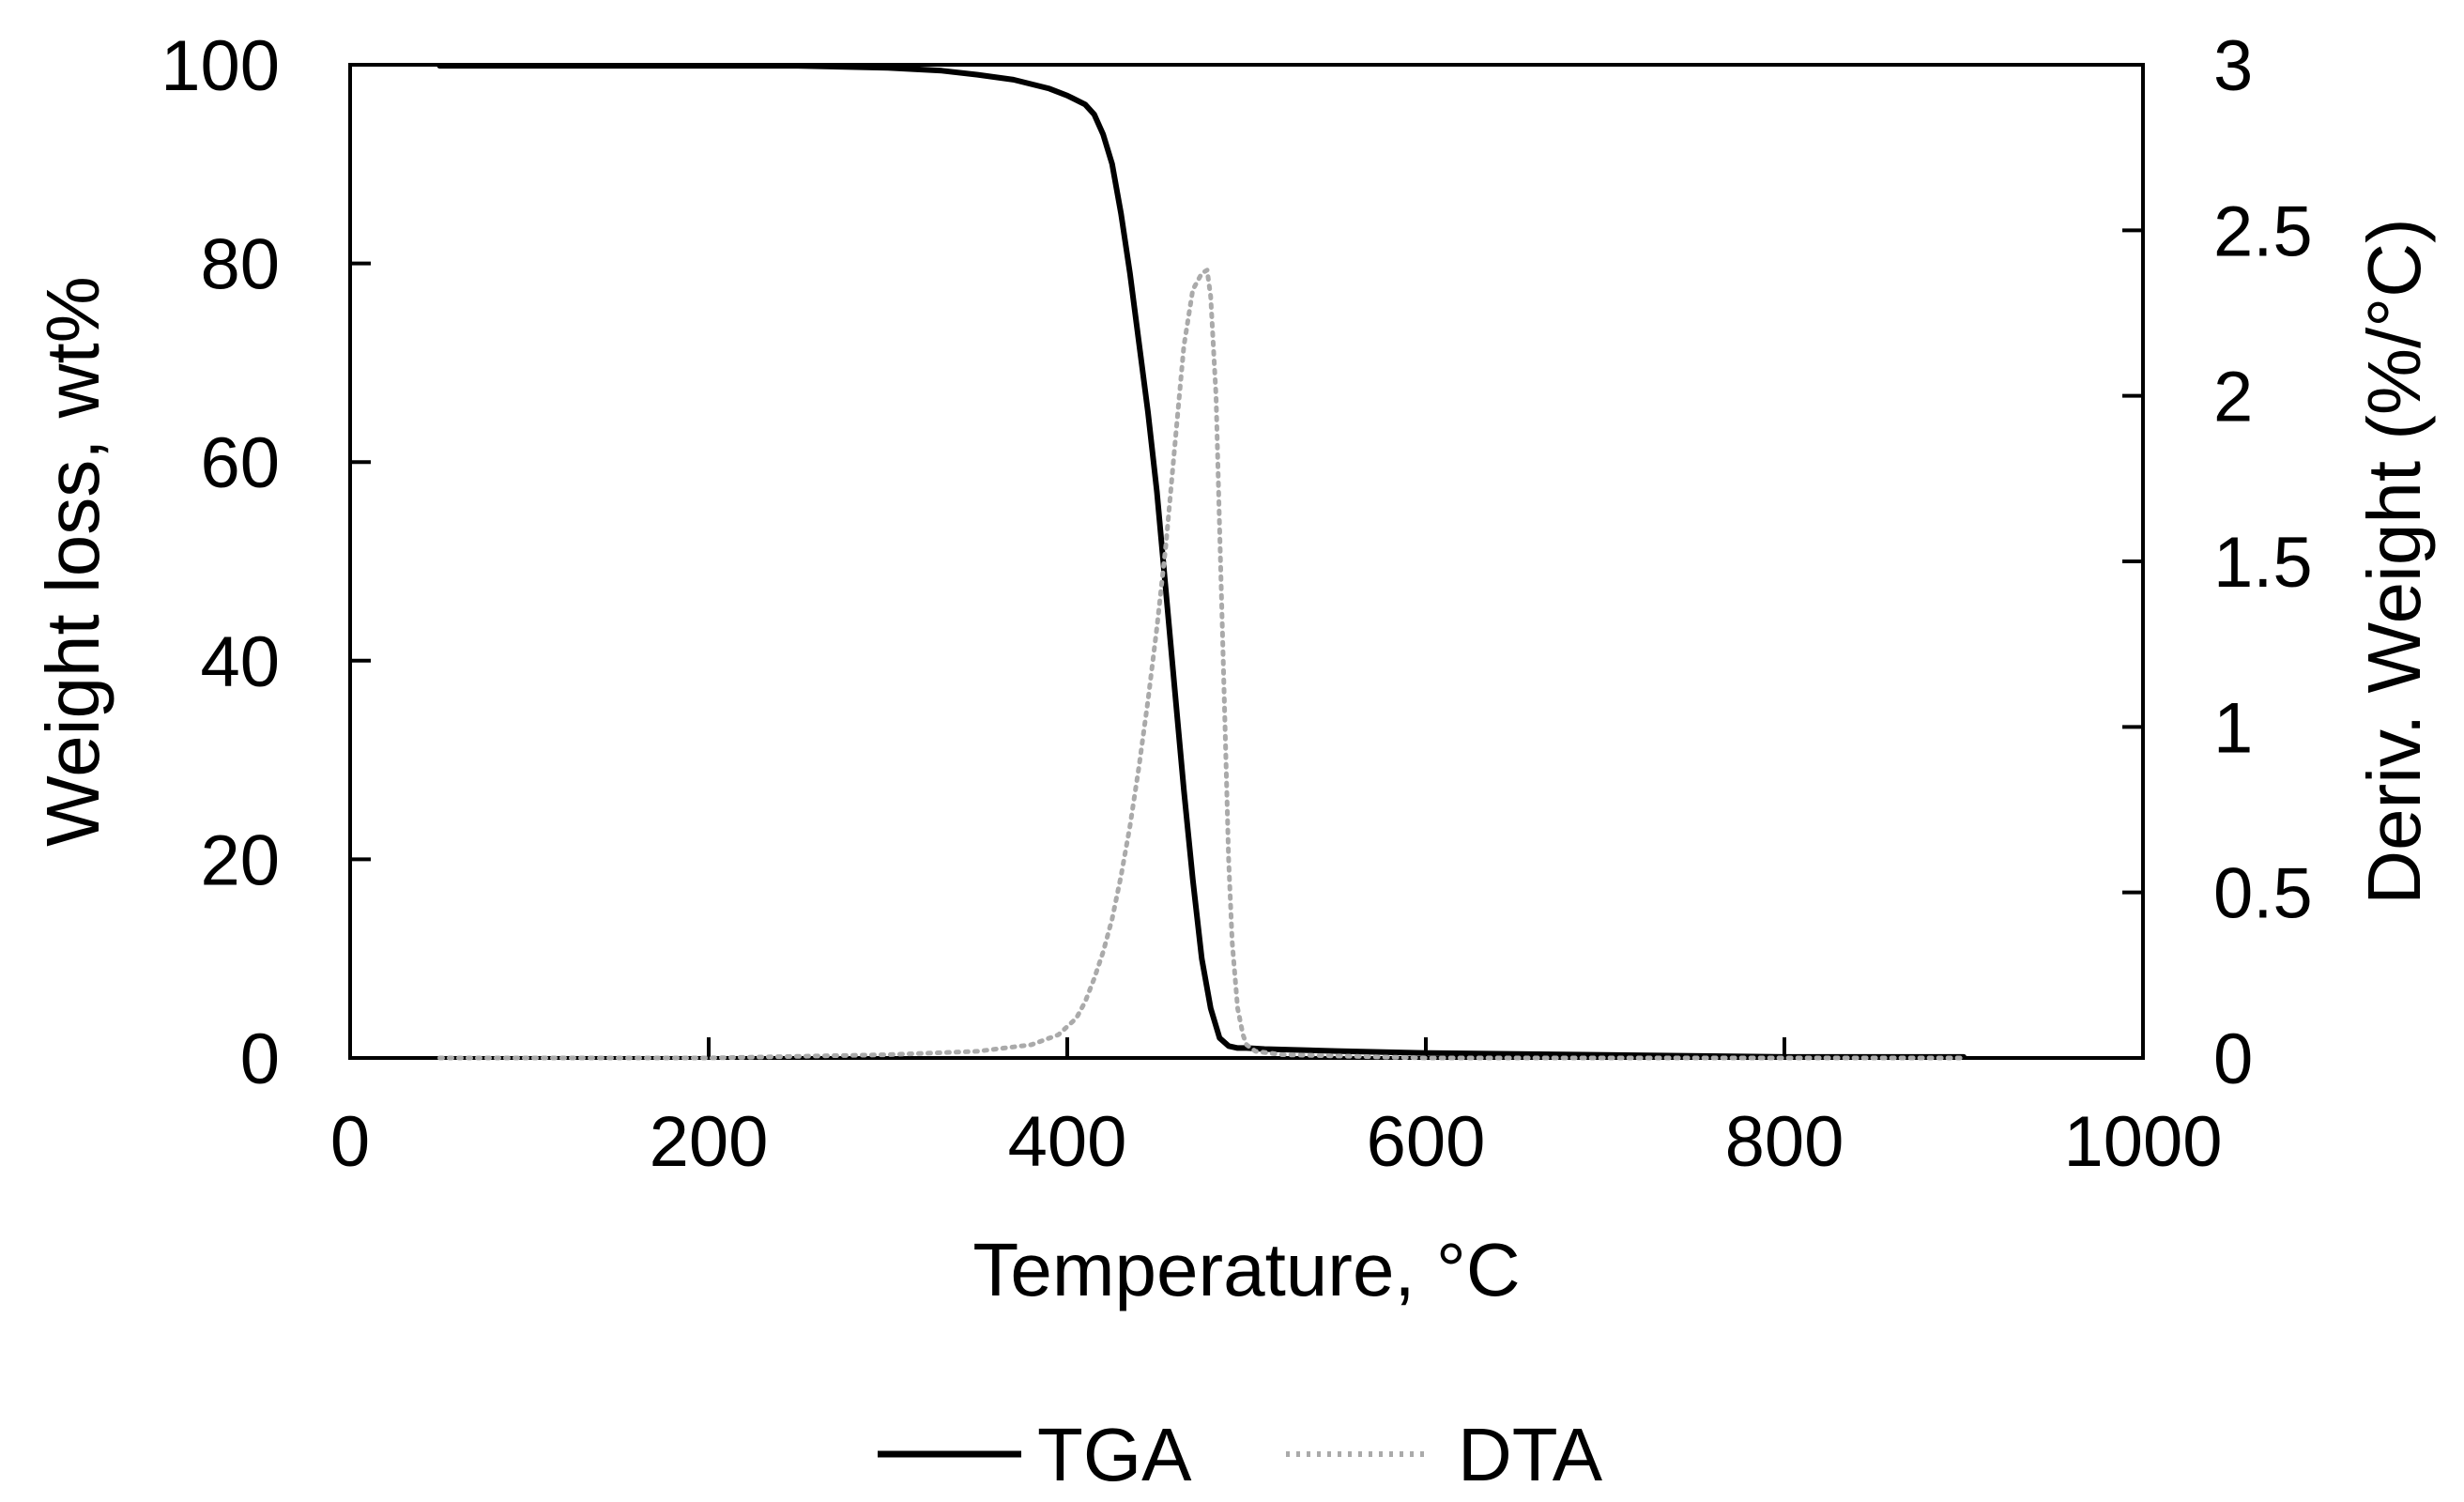 The image size is (2464, 1502). I want to click on y-left-tick-label: 80, so click(240, 265).